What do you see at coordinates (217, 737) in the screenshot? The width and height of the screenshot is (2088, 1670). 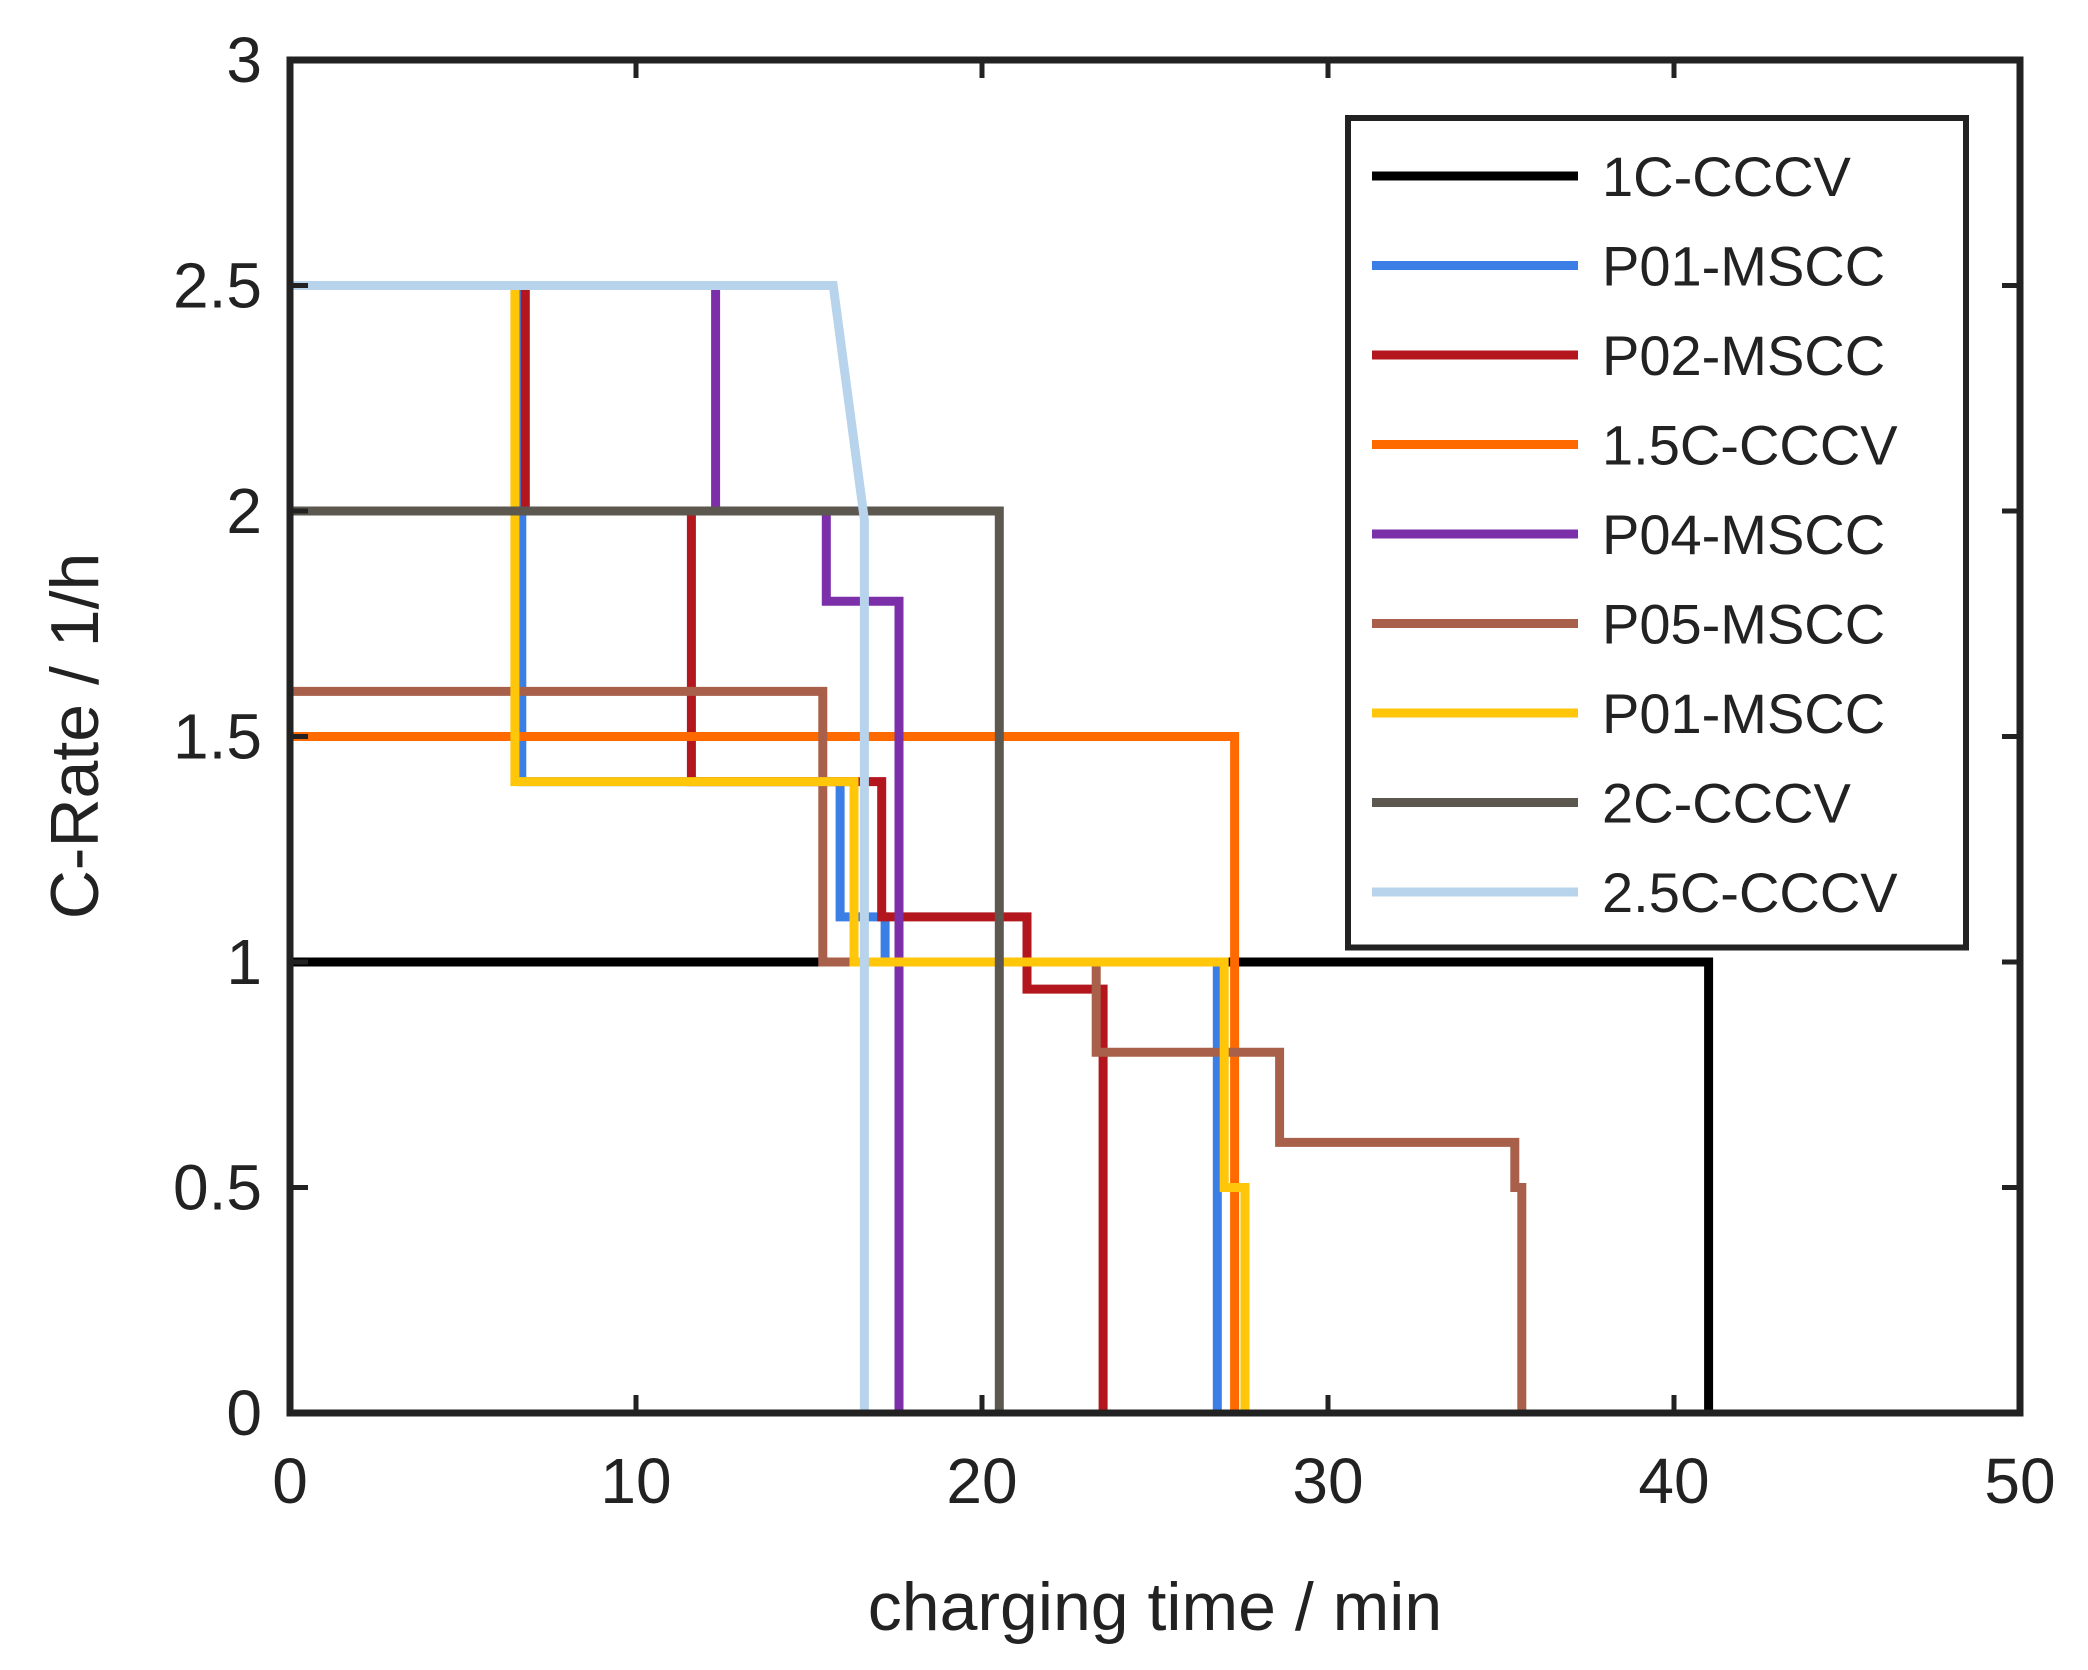 I see `y-tick-label: 1.5` at bounding box center [217, 737].